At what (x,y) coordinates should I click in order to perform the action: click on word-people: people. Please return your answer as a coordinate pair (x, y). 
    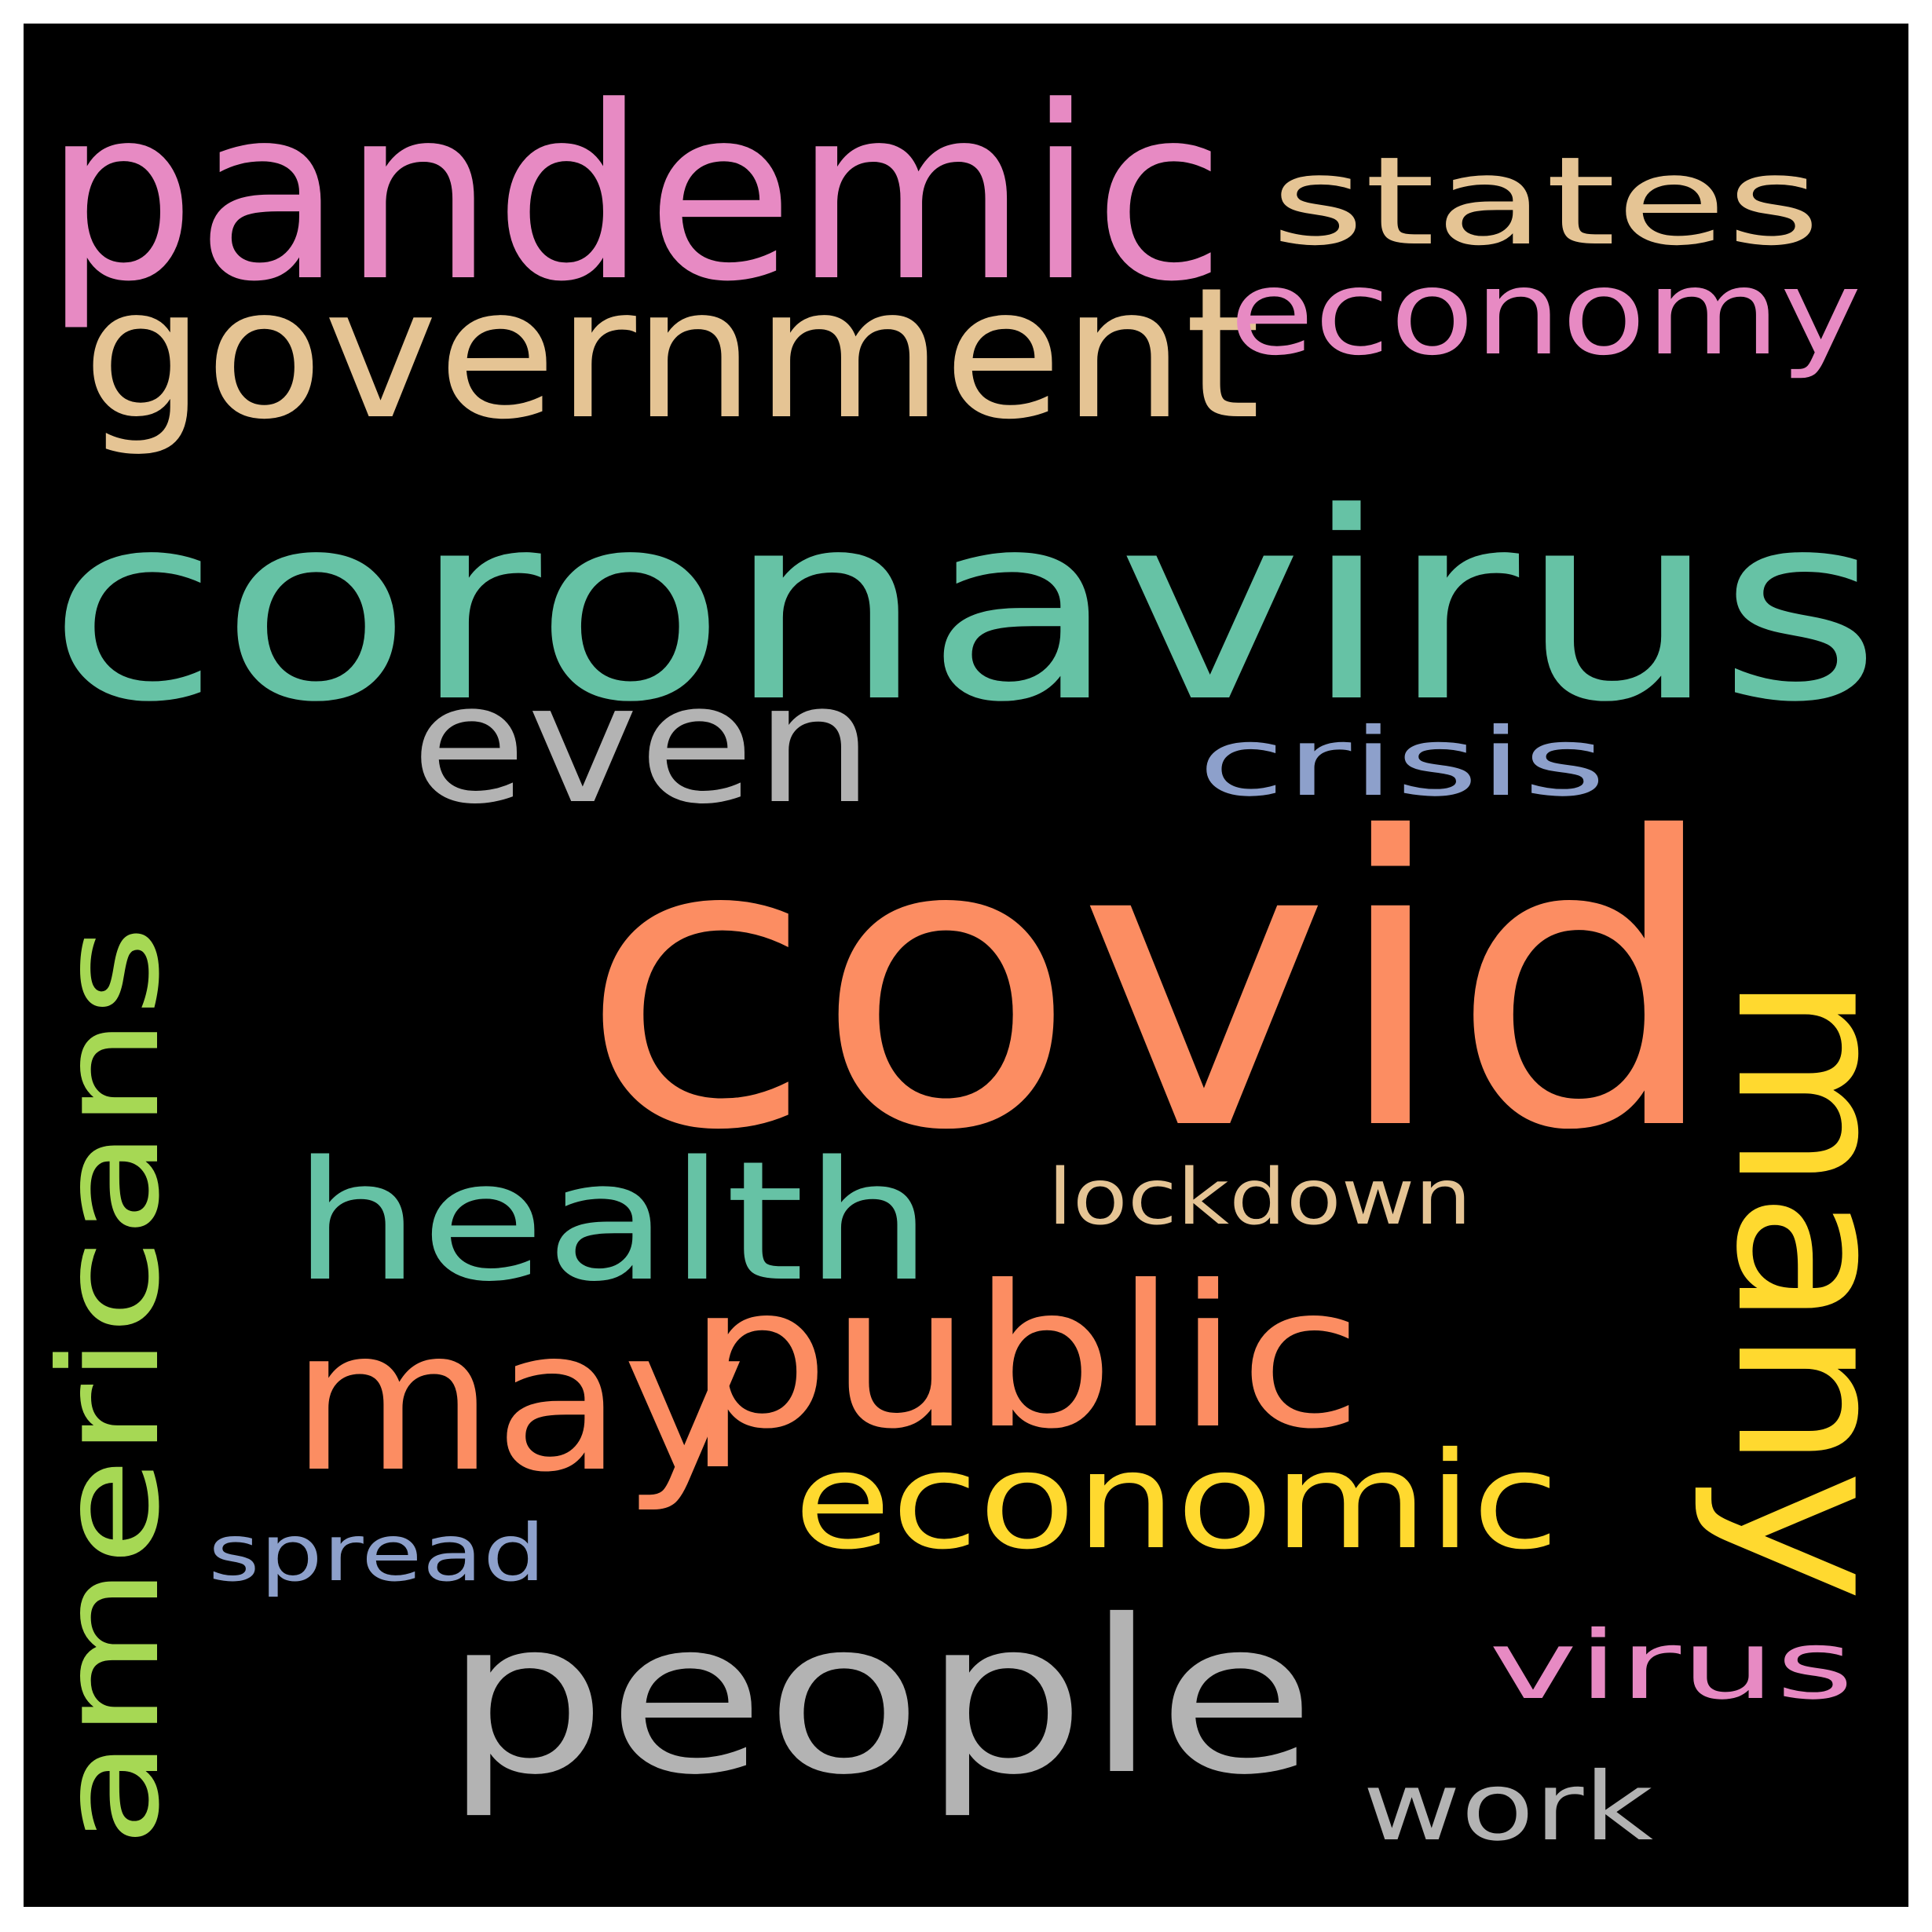
    Looking at the image, I should click on (880, 1698).